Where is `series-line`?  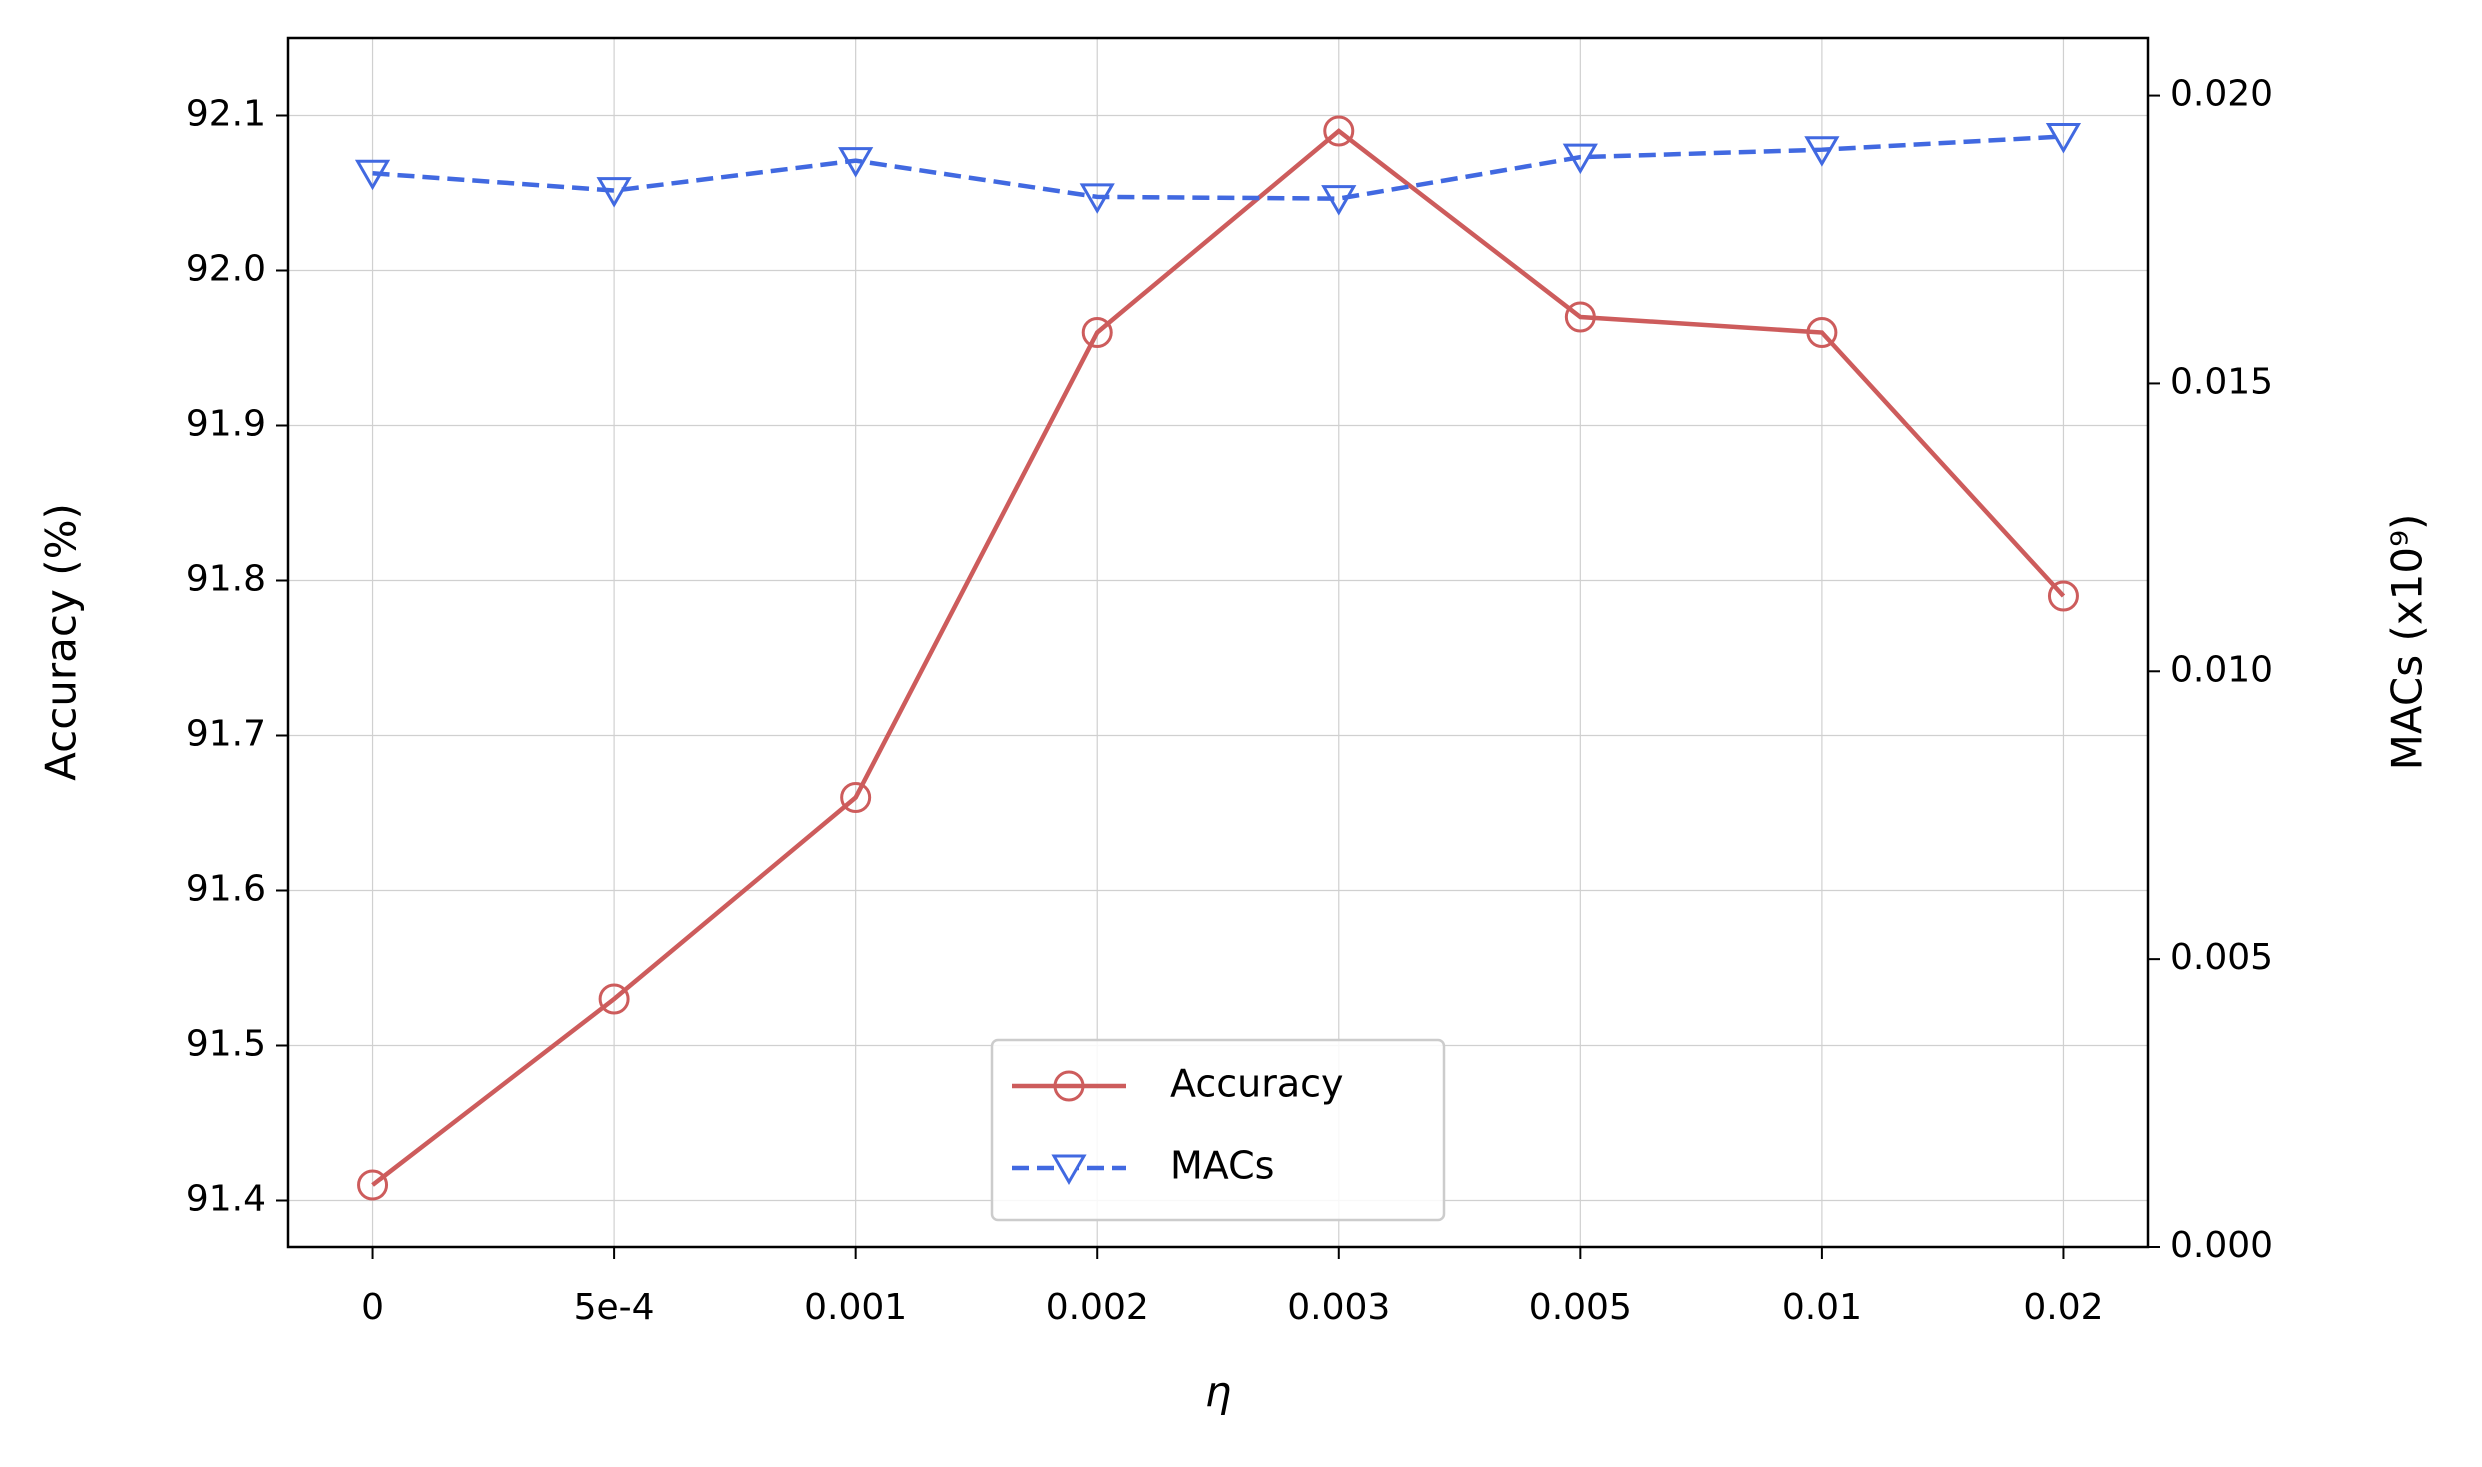 series-line is located at coordinates (1218, 167).